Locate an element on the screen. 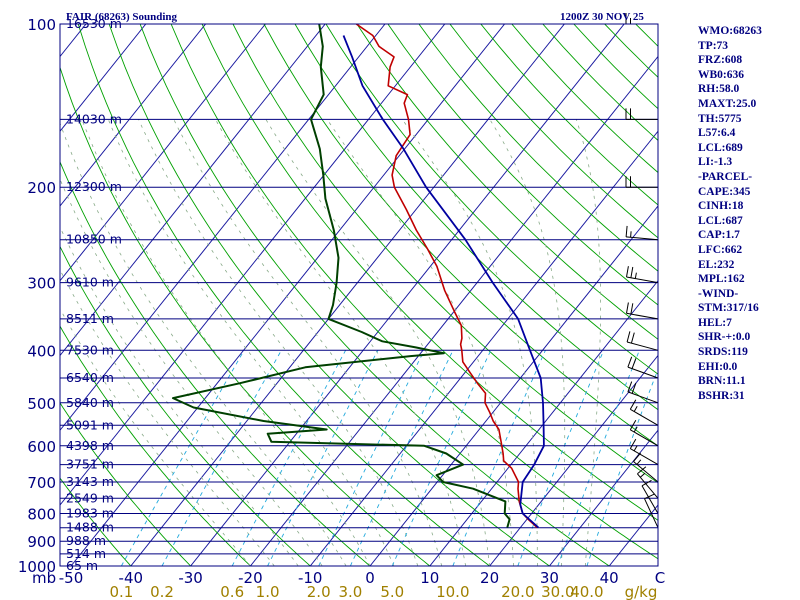 The width and height of the screenshot is (800, 600). wind-barbs is located at coordinates (642, 270).